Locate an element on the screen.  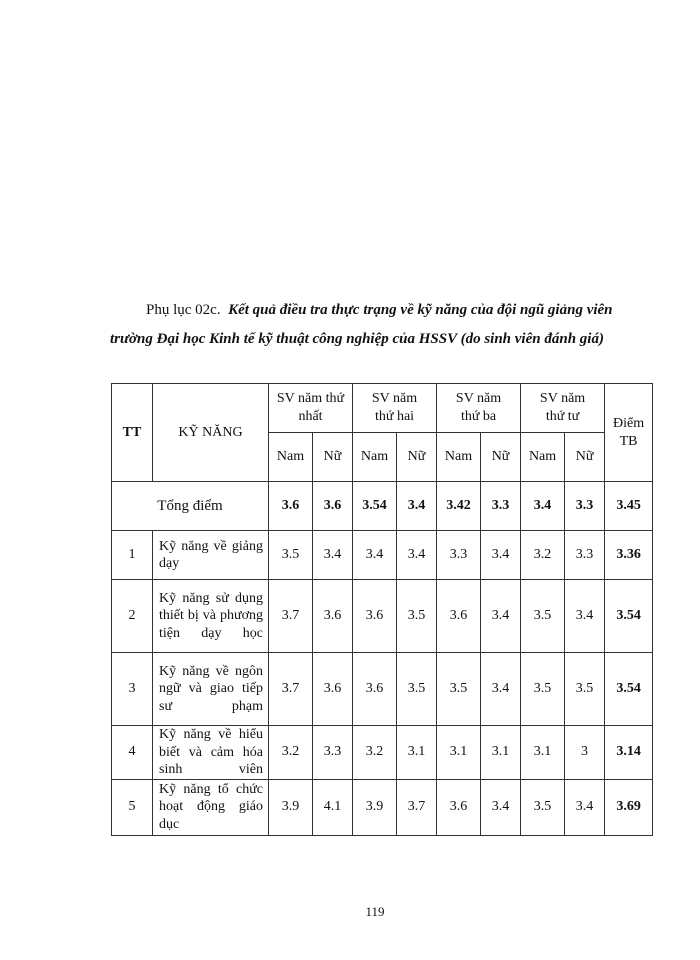
total-avg: 3.45 is located at coordinates (629, 506).